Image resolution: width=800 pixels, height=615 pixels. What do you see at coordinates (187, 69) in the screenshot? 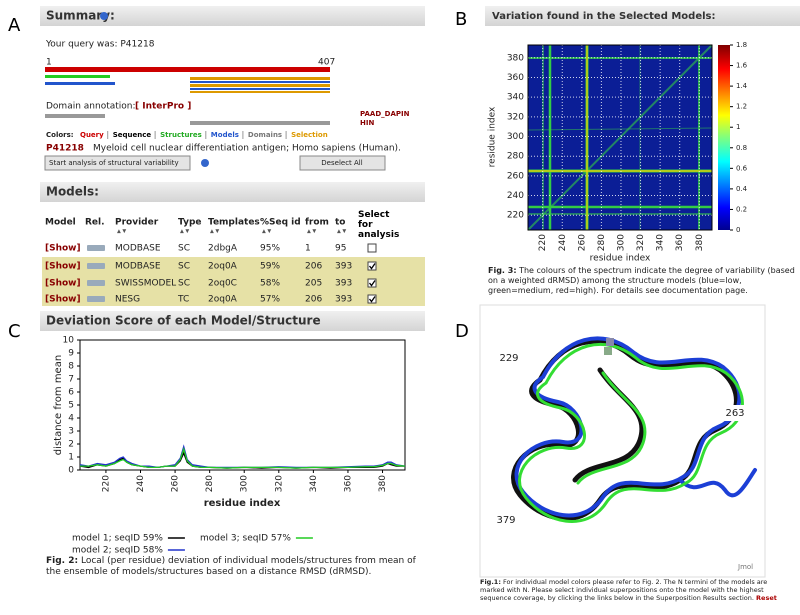
I see `query-bar` at bounding box center [187, 69].